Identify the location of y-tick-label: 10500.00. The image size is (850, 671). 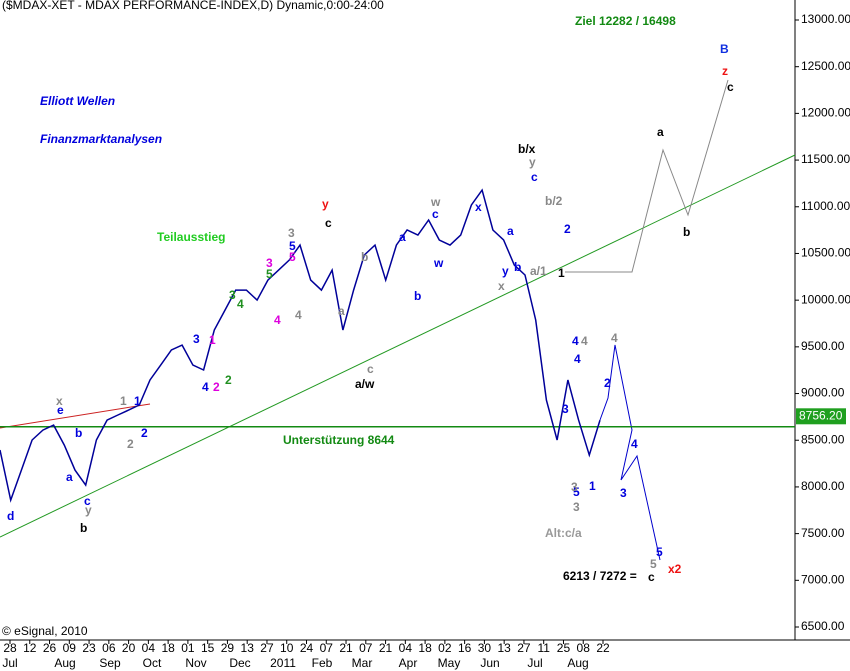
(825, 253).